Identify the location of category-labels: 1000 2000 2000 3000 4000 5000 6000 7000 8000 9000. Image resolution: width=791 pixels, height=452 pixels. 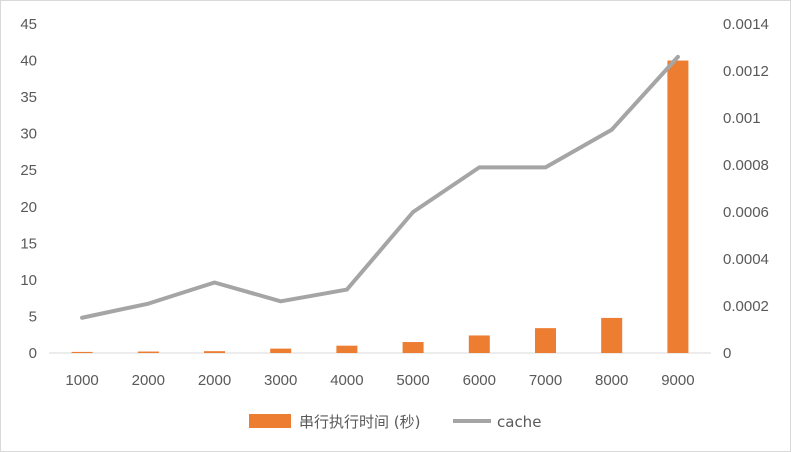
(379, 380).